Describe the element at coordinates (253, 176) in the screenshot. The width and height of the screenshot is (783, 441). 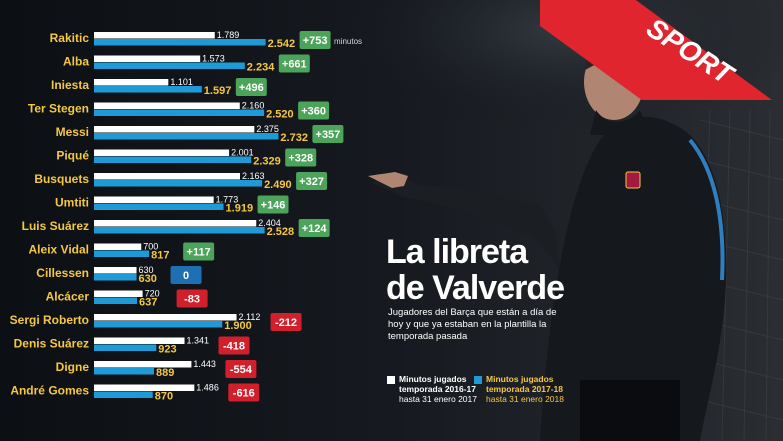
I see `value-label-2016-17: 2.163` at that location.